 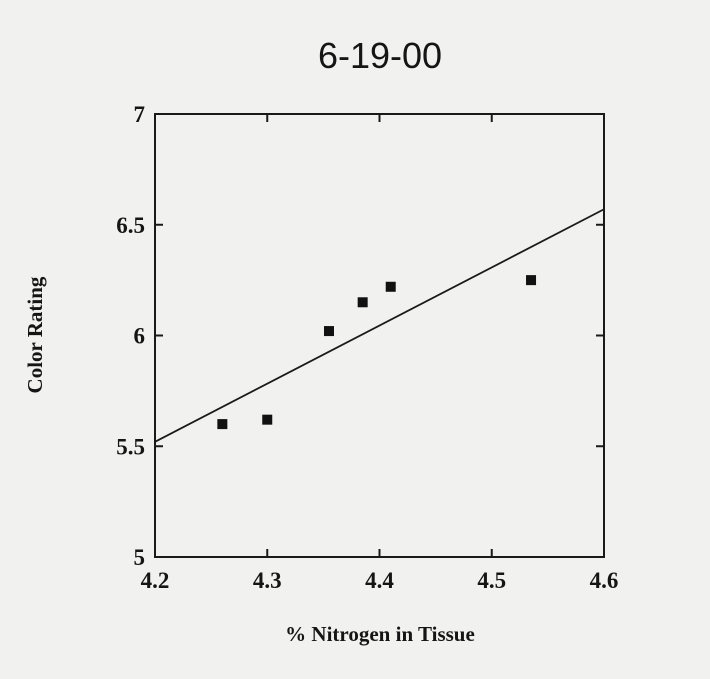 I want to click on y-axis-label: Color Rating, so click(x=35, y=334).